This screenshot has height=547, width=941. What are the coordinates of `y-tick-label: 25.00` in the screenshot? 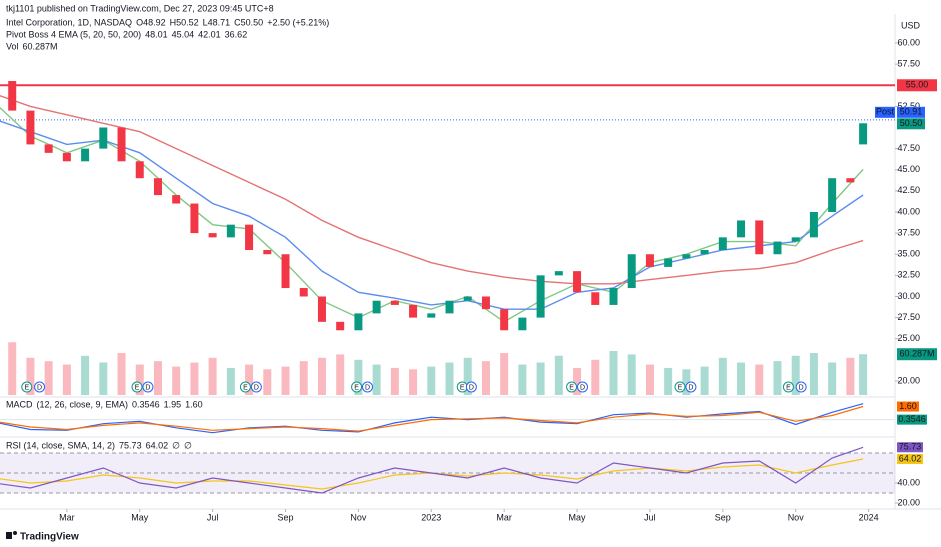 It's located at (908, 338).